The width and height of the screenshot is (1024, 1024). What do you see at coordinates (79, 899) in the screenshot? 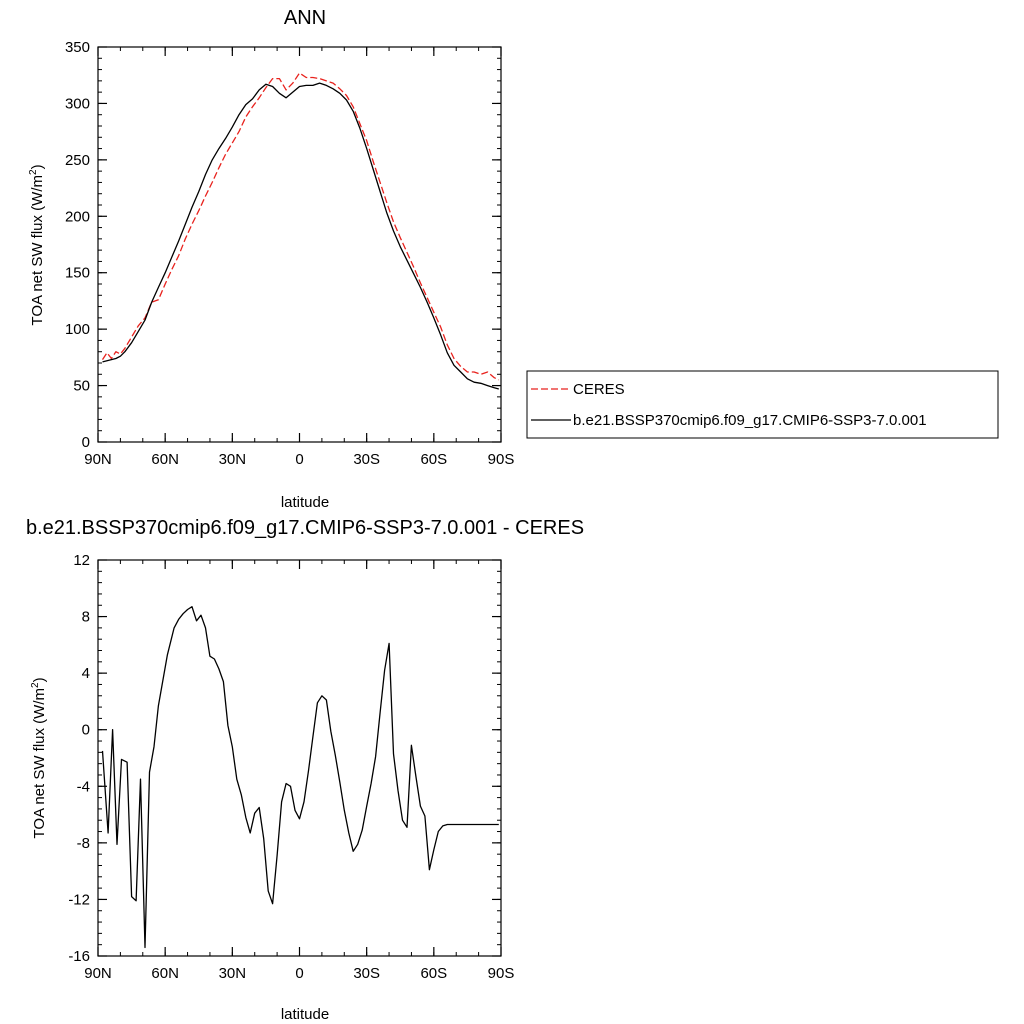
I see `y-tick-label: -12` at bounding box center [79, 899].